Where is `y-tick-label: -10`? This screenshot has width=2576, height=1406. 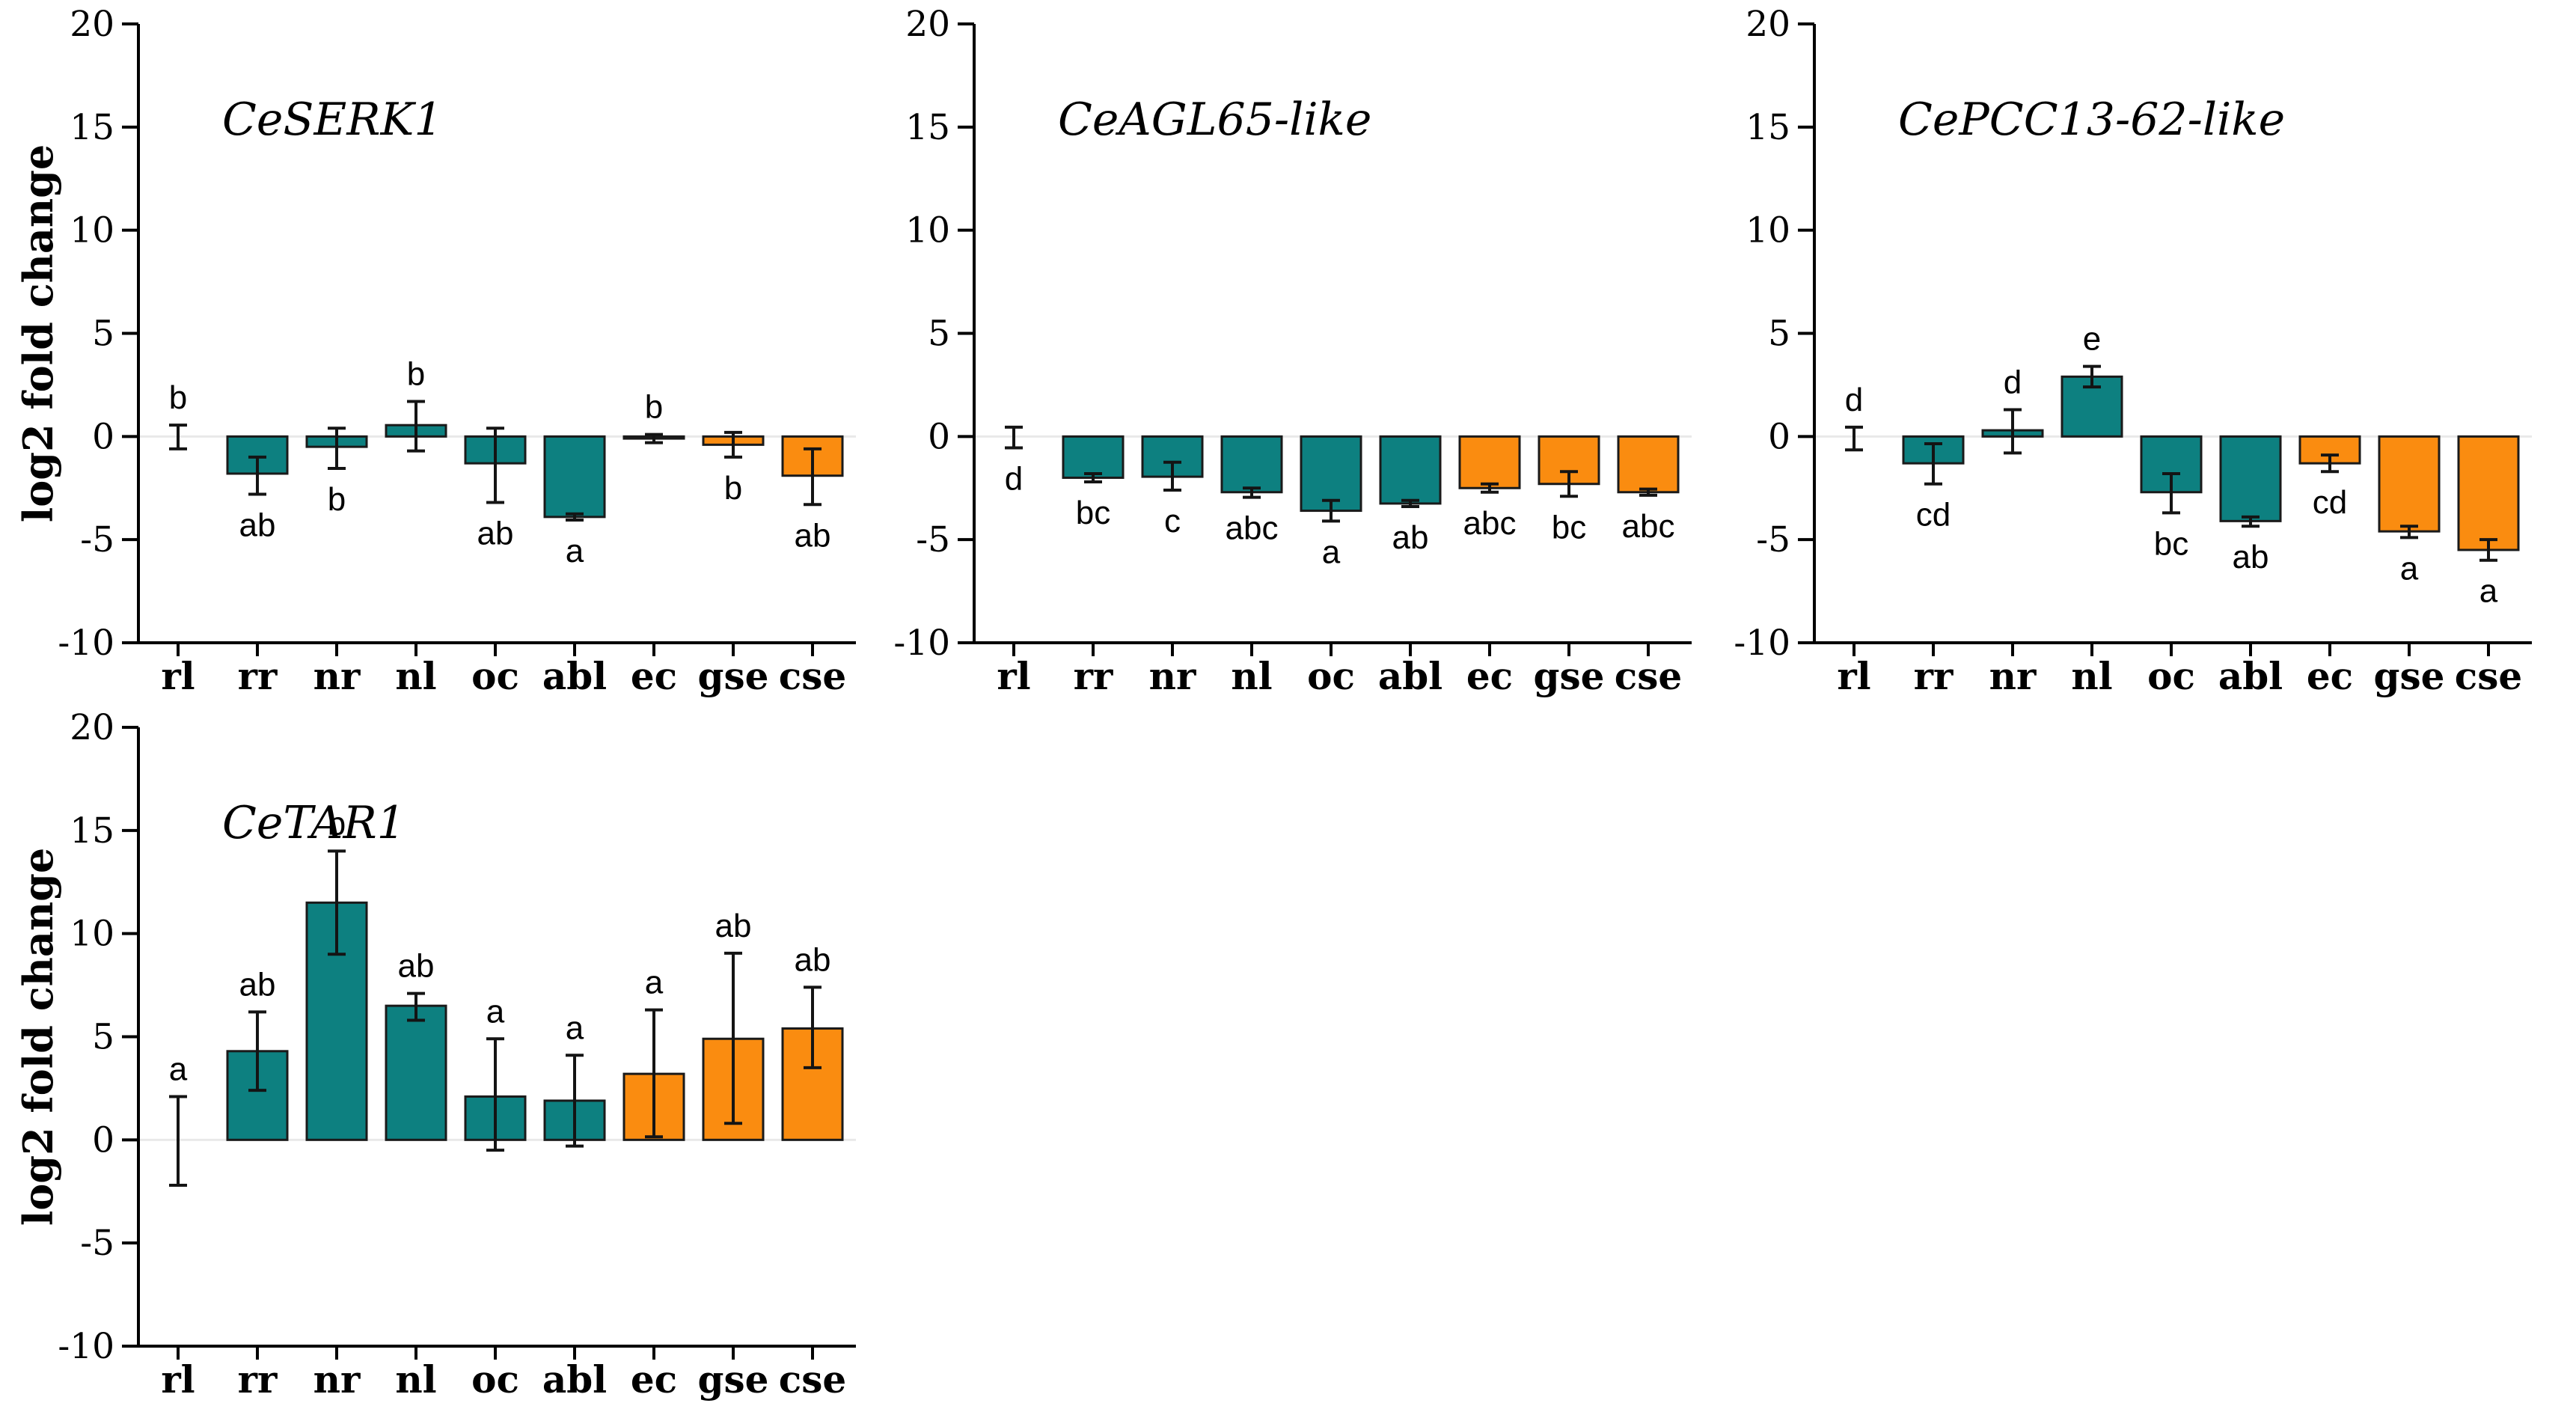
y-tick-label: -10 is located at coordinates (86, 1346).